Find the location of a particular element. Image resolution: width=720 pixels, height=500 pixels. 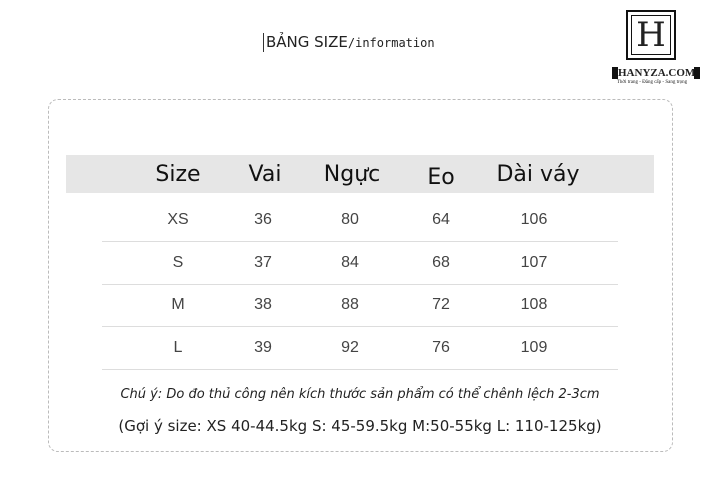

title-main: BẢNG SIZE is located at coordinates (307, 42).